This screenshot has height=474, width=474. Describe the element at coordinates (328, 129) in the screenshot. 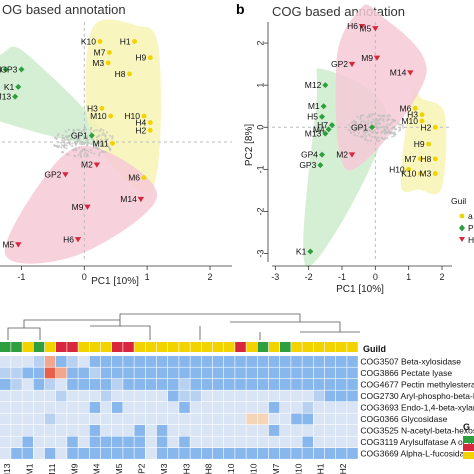

I see `point-M4` at that location.